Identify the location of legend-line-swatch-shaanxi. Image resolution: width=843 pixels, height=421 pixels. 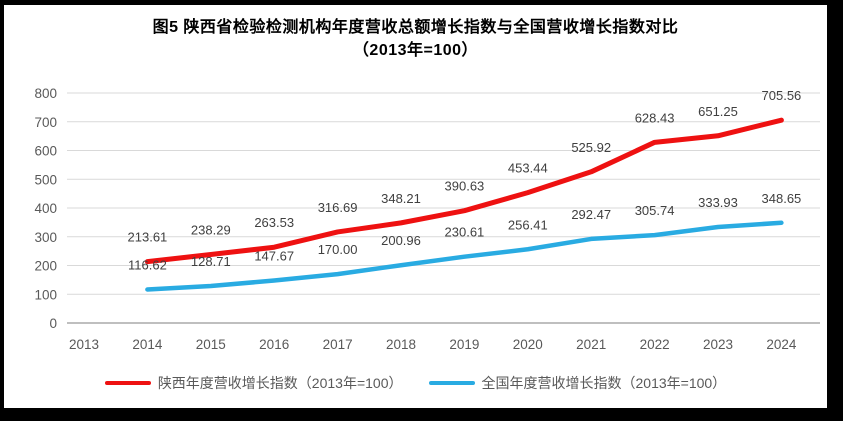
(127, 383).